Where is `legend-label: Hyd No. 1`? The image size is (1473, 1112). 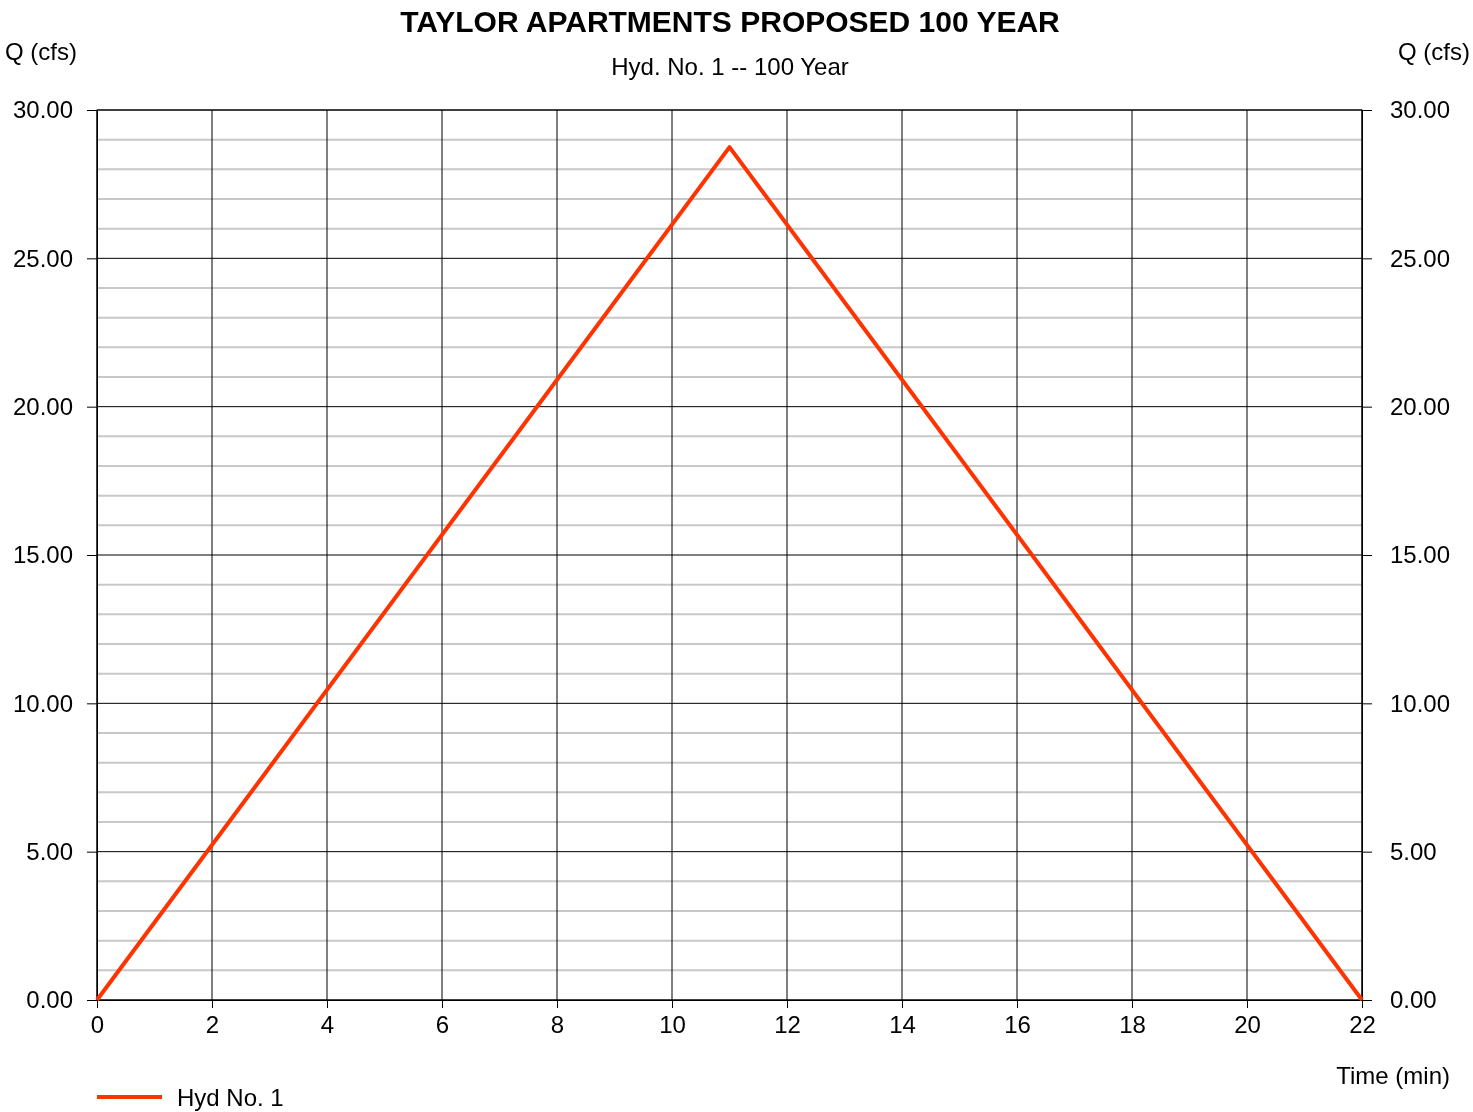 legend-label: Hyd No. 1 is located at coordinates (230, 1097).